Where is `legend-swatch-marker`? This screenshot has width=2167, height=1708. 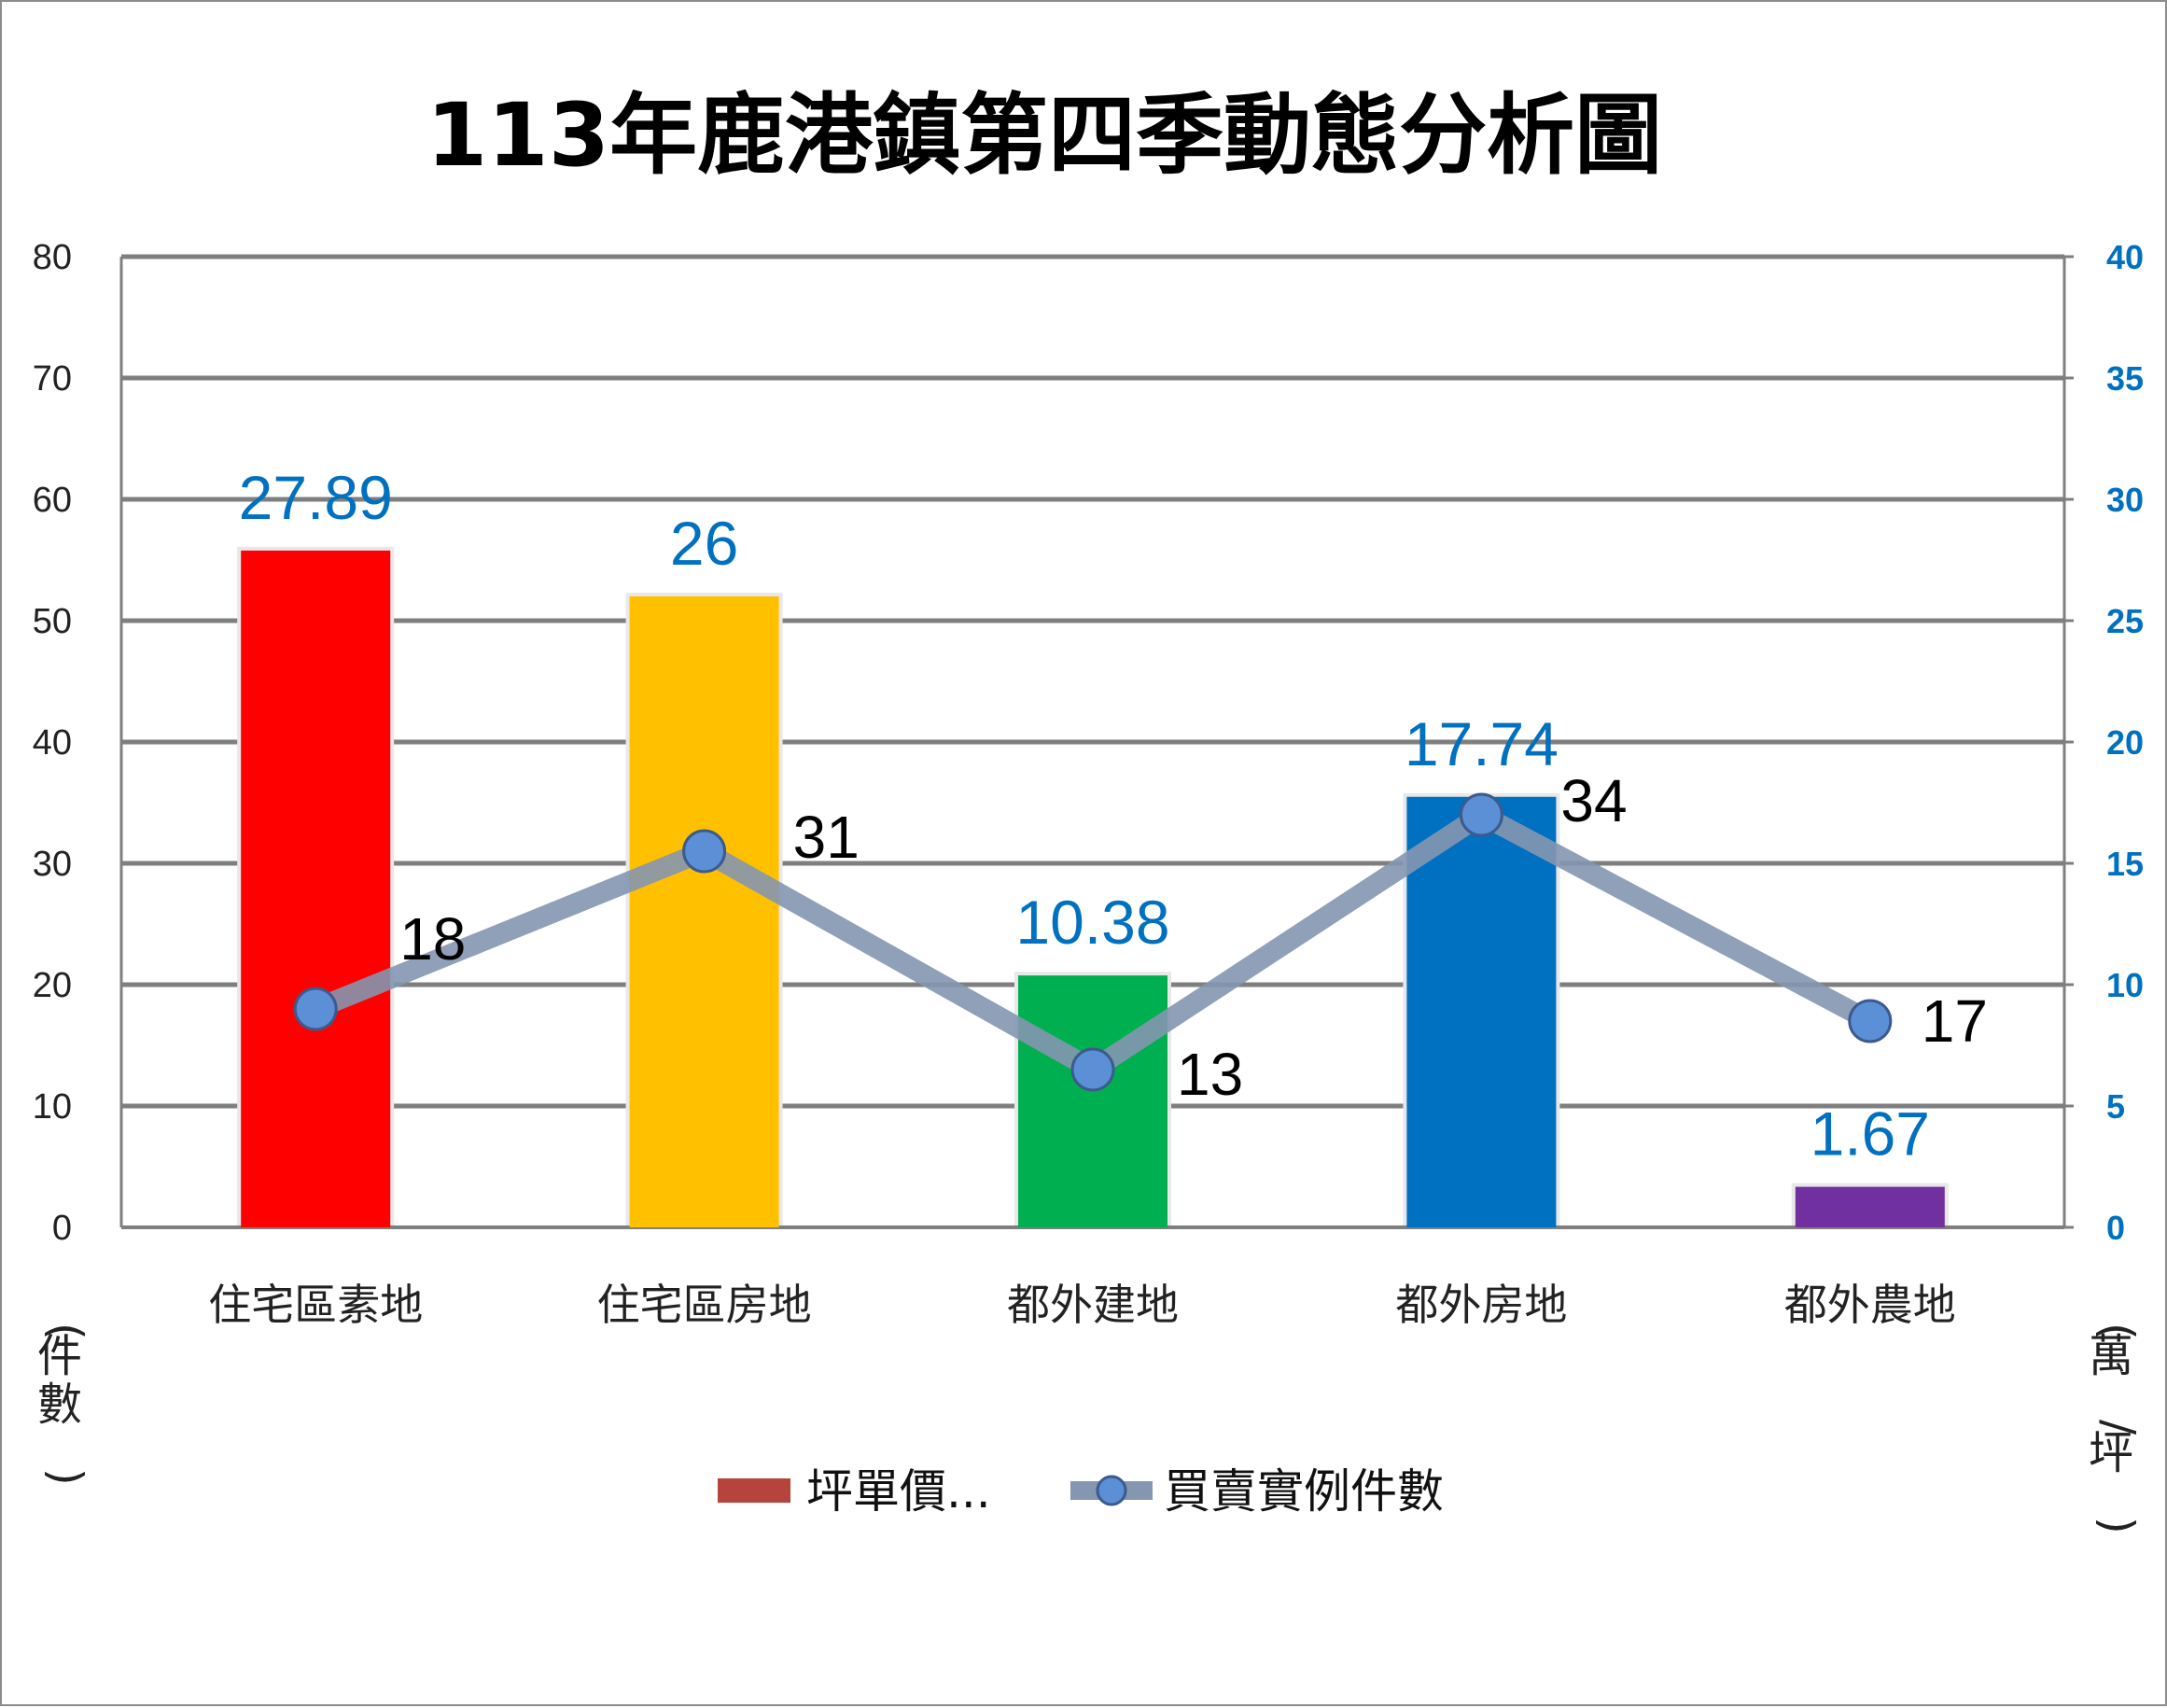 legend-swatch-marker is located at coordinates (1111, 1490).